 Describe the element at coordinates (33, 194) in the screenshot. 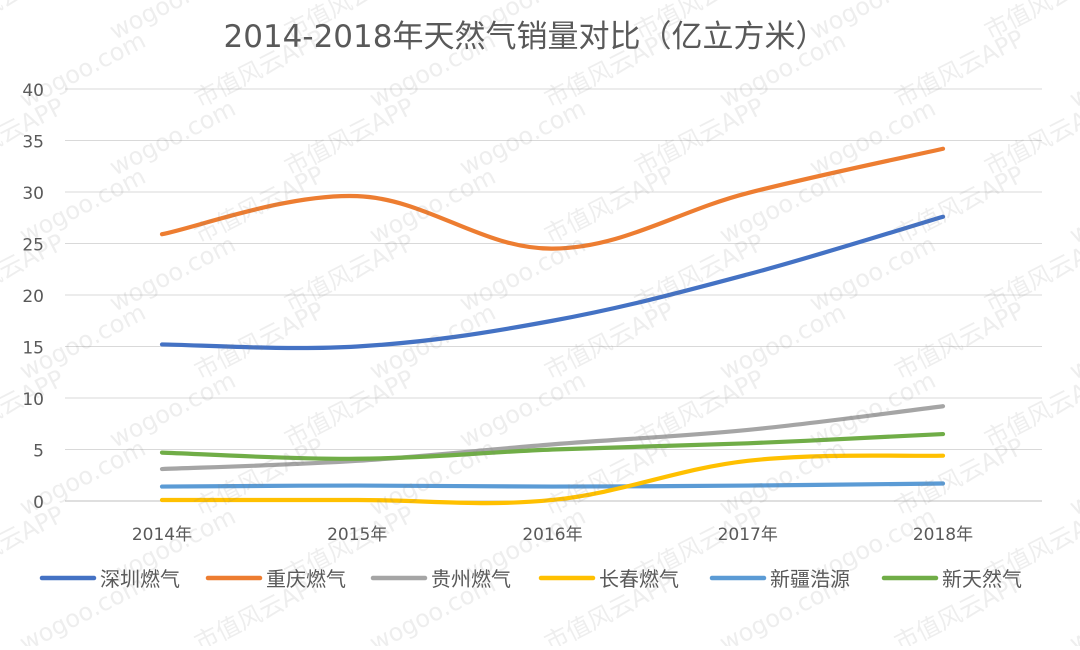

I see `y-tick-label: 30` at that location.